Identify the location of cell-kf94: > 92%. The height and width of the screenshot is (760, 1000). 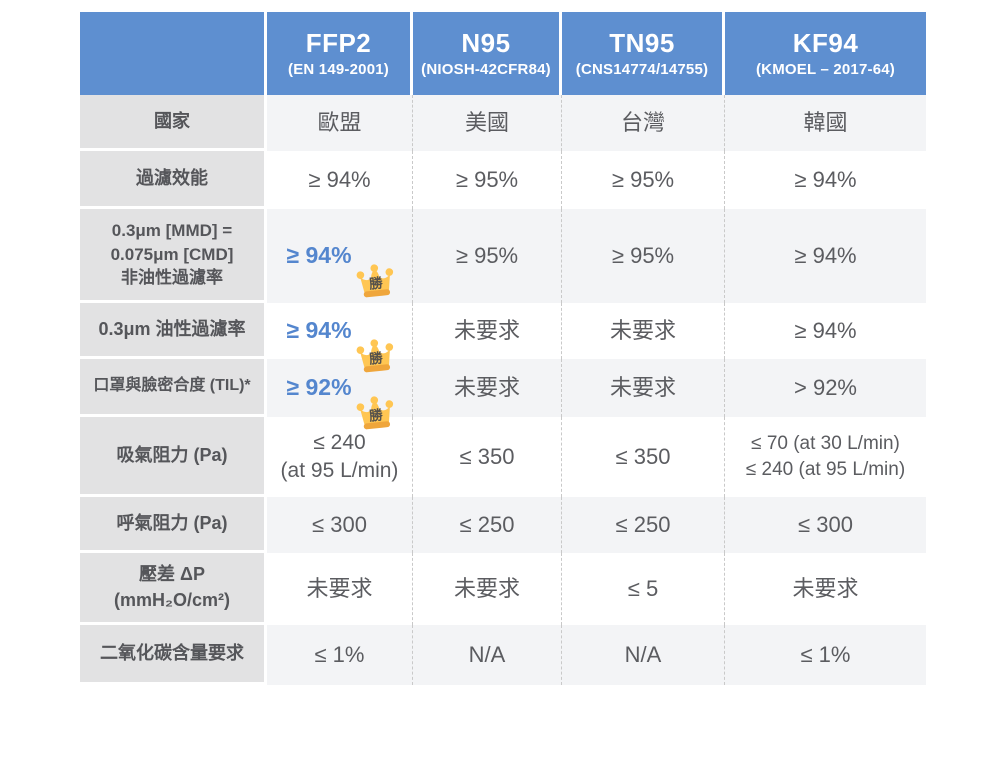
(825, 388).